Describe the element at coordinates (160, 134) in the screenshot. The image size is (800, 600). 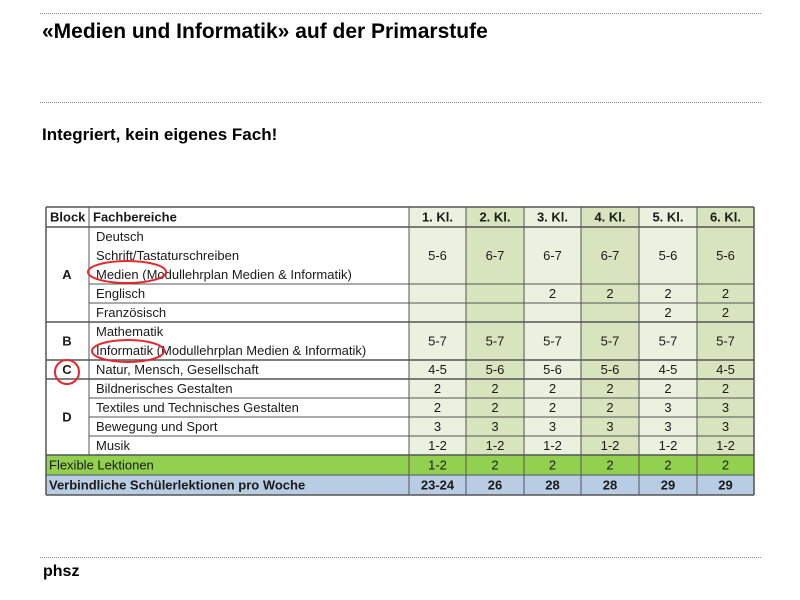
I see `slide-subtitle: Integriert, kein eigenes Fach!` at that location.